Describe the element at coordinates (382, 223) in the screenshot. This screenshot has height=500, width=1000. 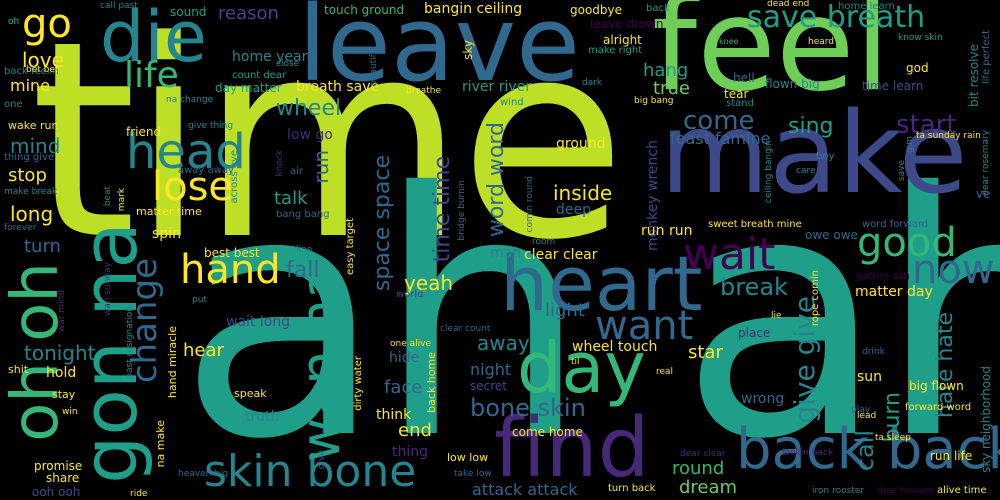
I see `word-space-space: space space` at that location.